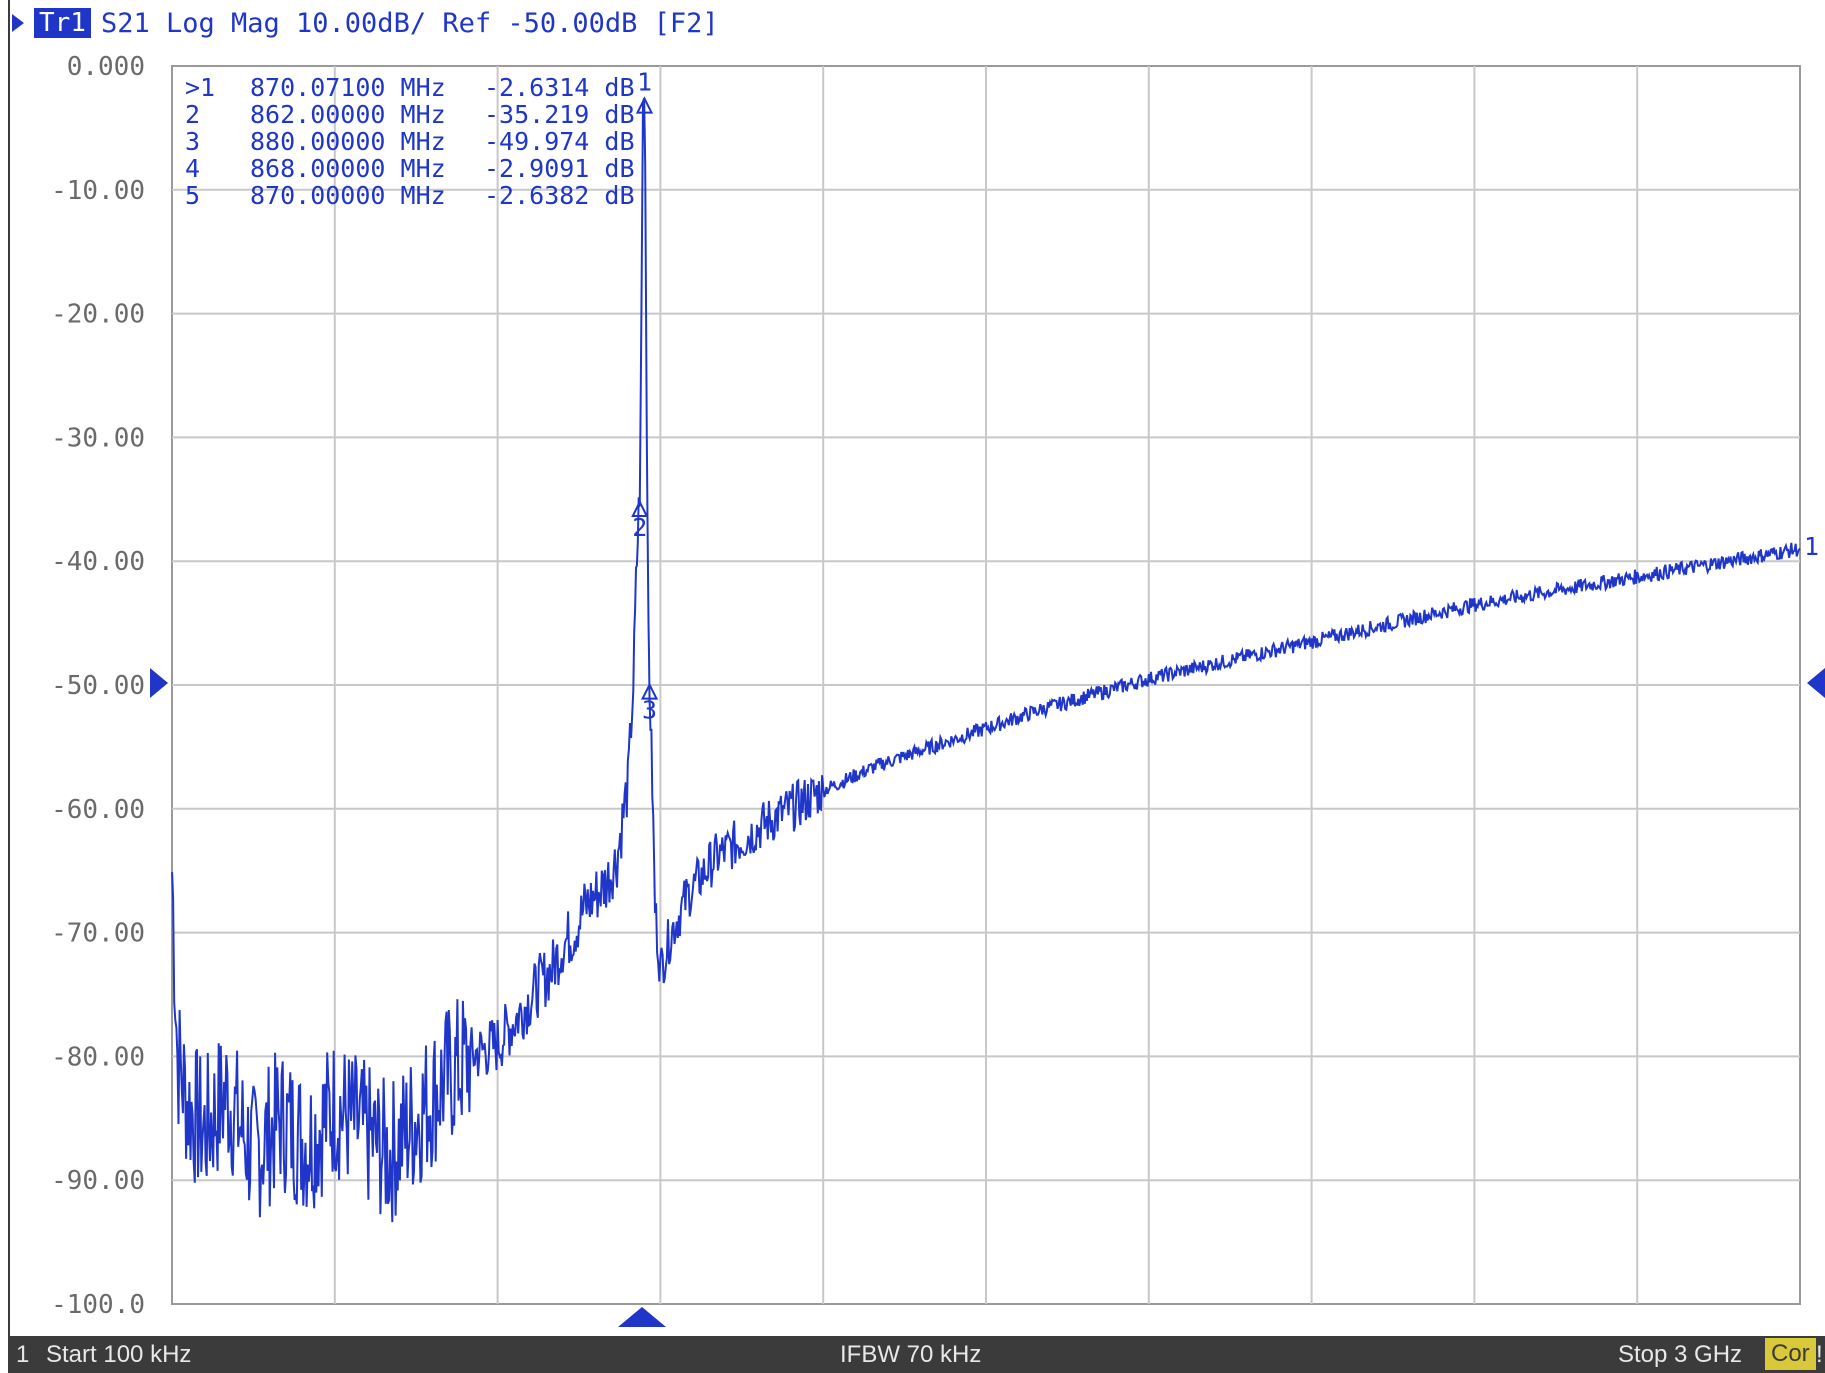 Image resolution: width=1825 pixels, height=1373 pixels. Describe the element at coordinates (1680, 1354) in the screenshot. I see `stop-frequency: Stop 3 GHz` at that location.